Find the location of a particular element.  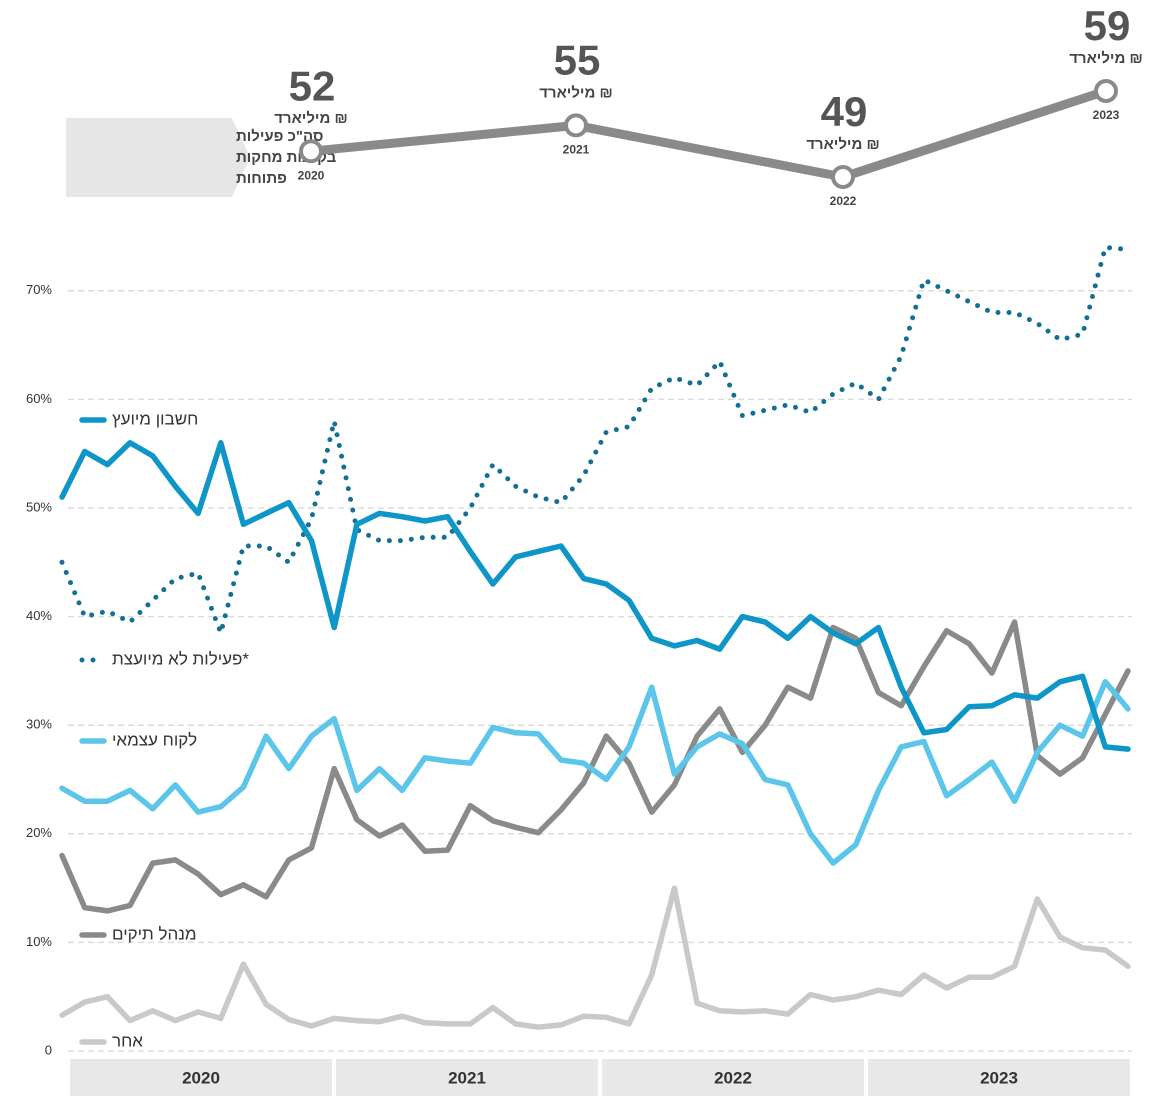

summary-year: 2021 is located at coordinates (576, 150).